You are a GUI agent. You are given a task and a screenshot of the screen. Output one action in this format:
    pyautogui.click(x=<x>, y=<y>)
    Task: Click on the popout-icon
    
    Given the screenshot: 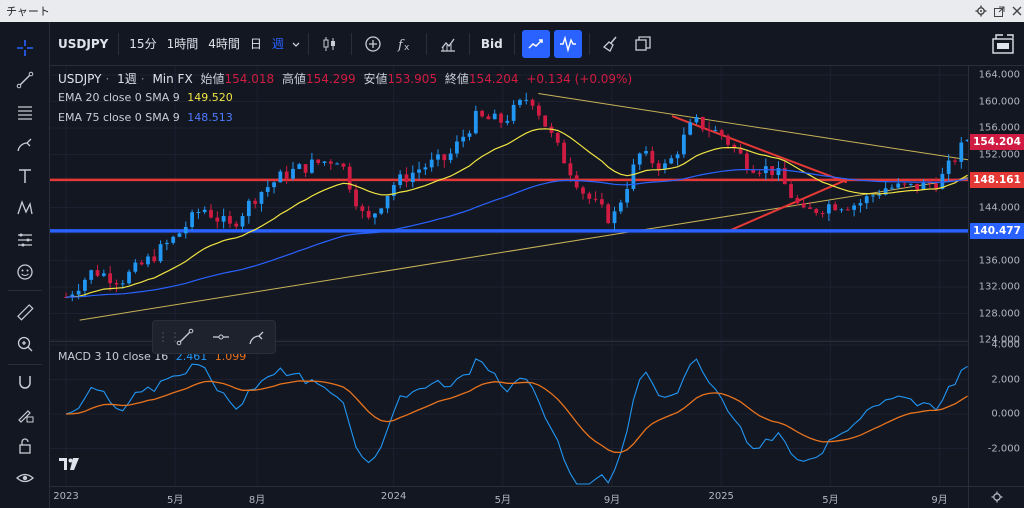 What is the action you would take?
    pyautogui.click(x=999, y=11)
    